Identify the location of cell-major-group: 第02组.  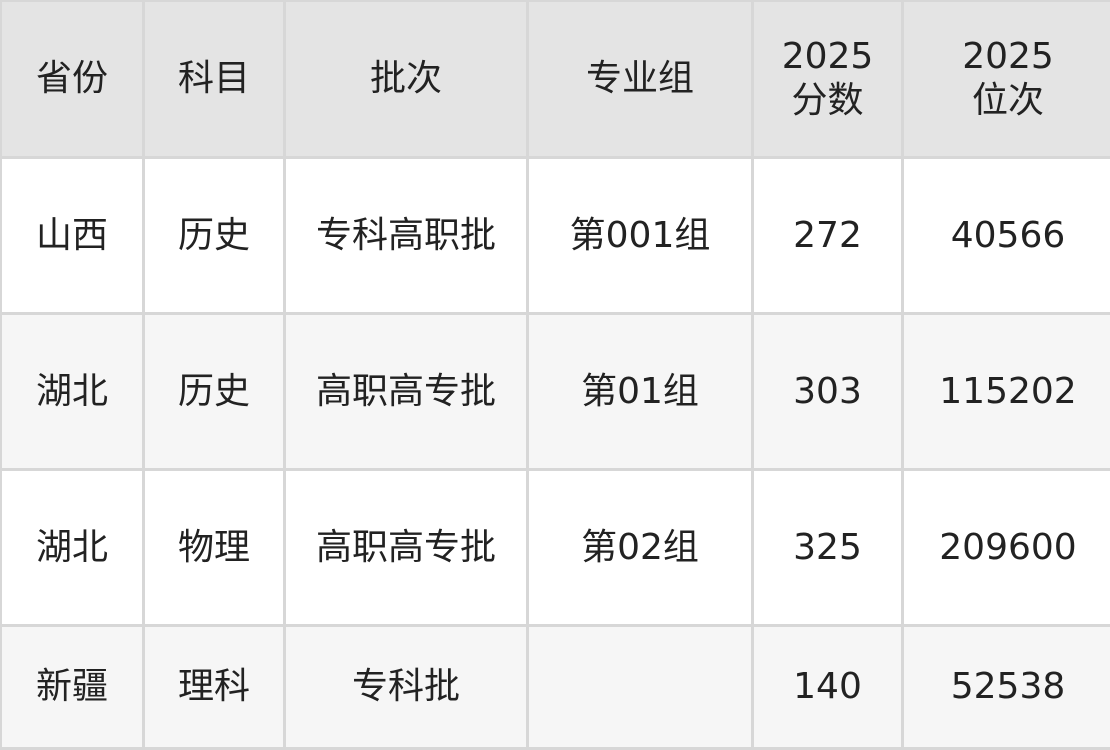
(640, 547).